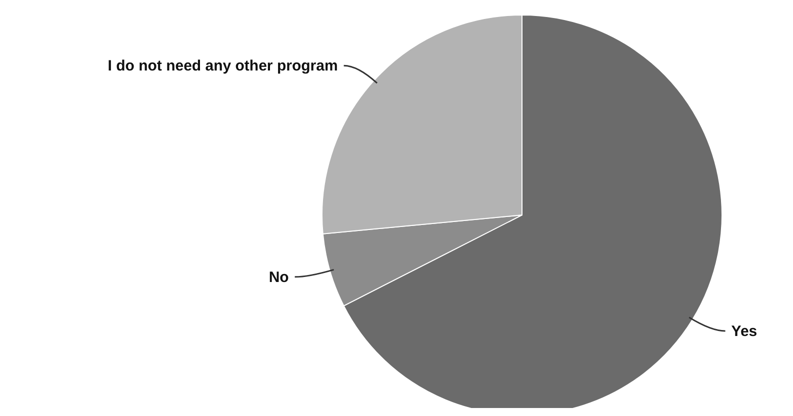  Describe the element at coordinates (744, 331) in the screenshot. I see `slice-label: Yes` at that location.